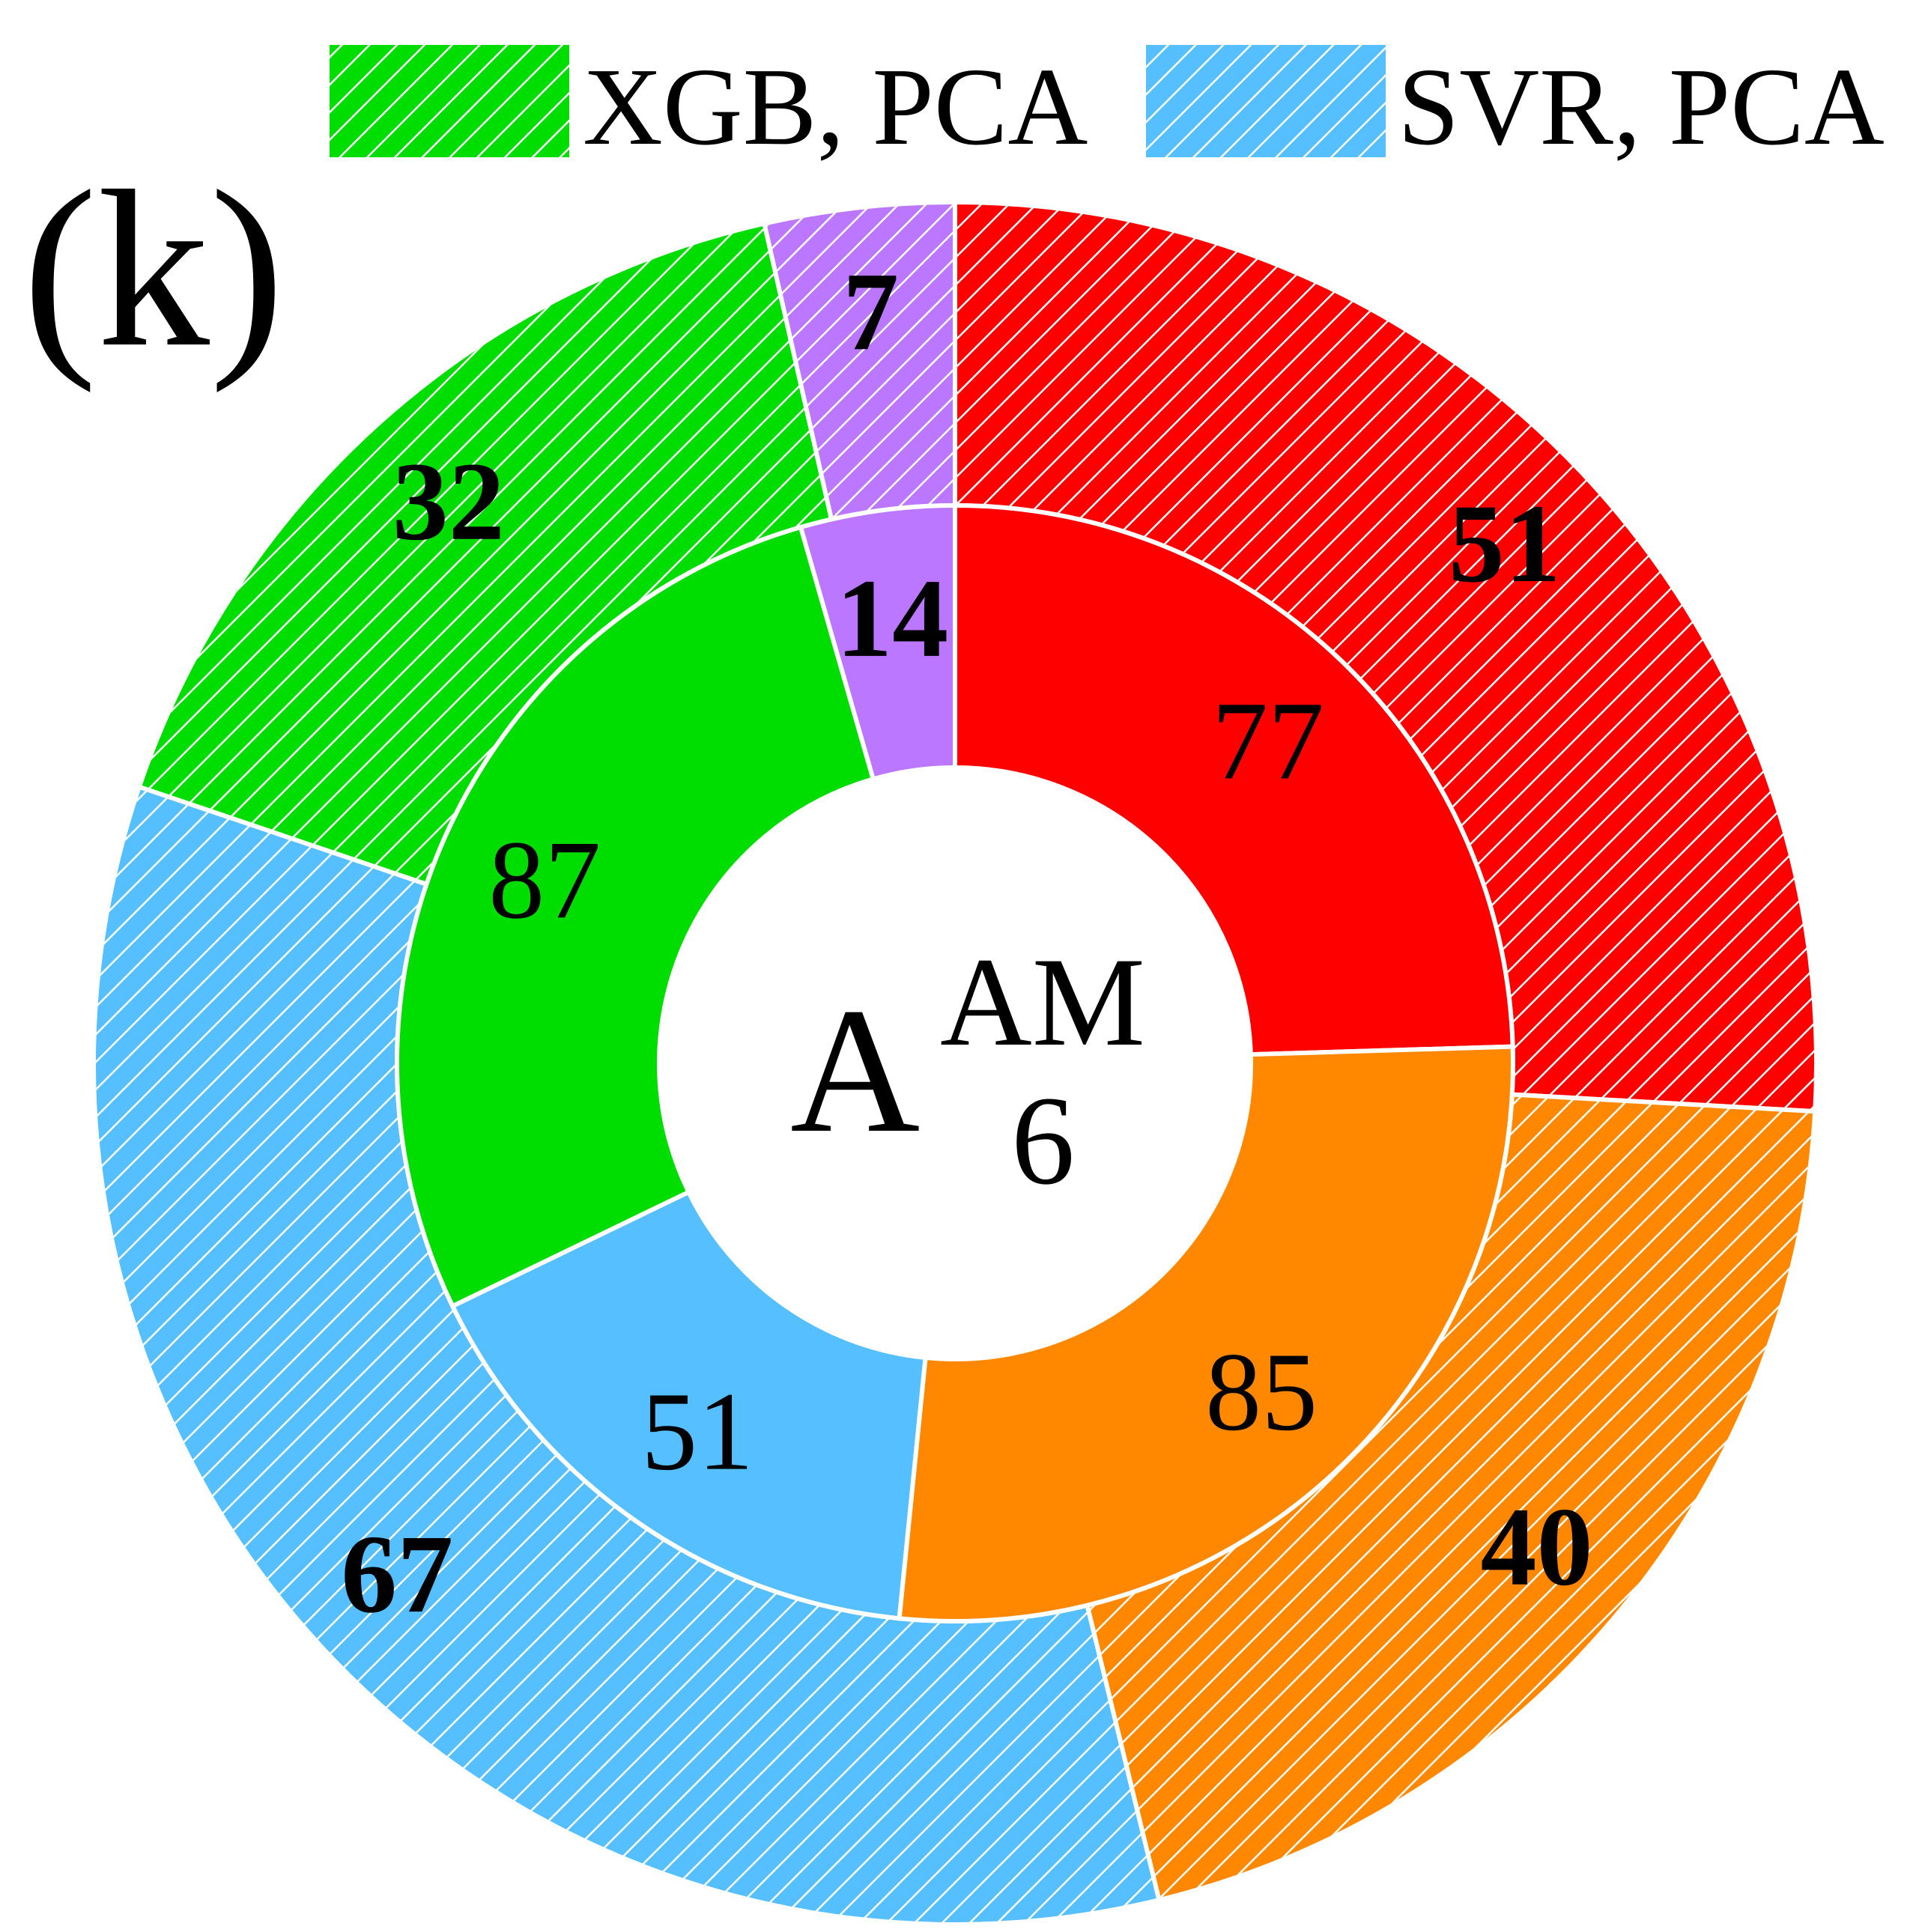 This screenshot has height=1932, width=1910. I want to click on outer-slice-label-0: 51, so click(1505, 544).